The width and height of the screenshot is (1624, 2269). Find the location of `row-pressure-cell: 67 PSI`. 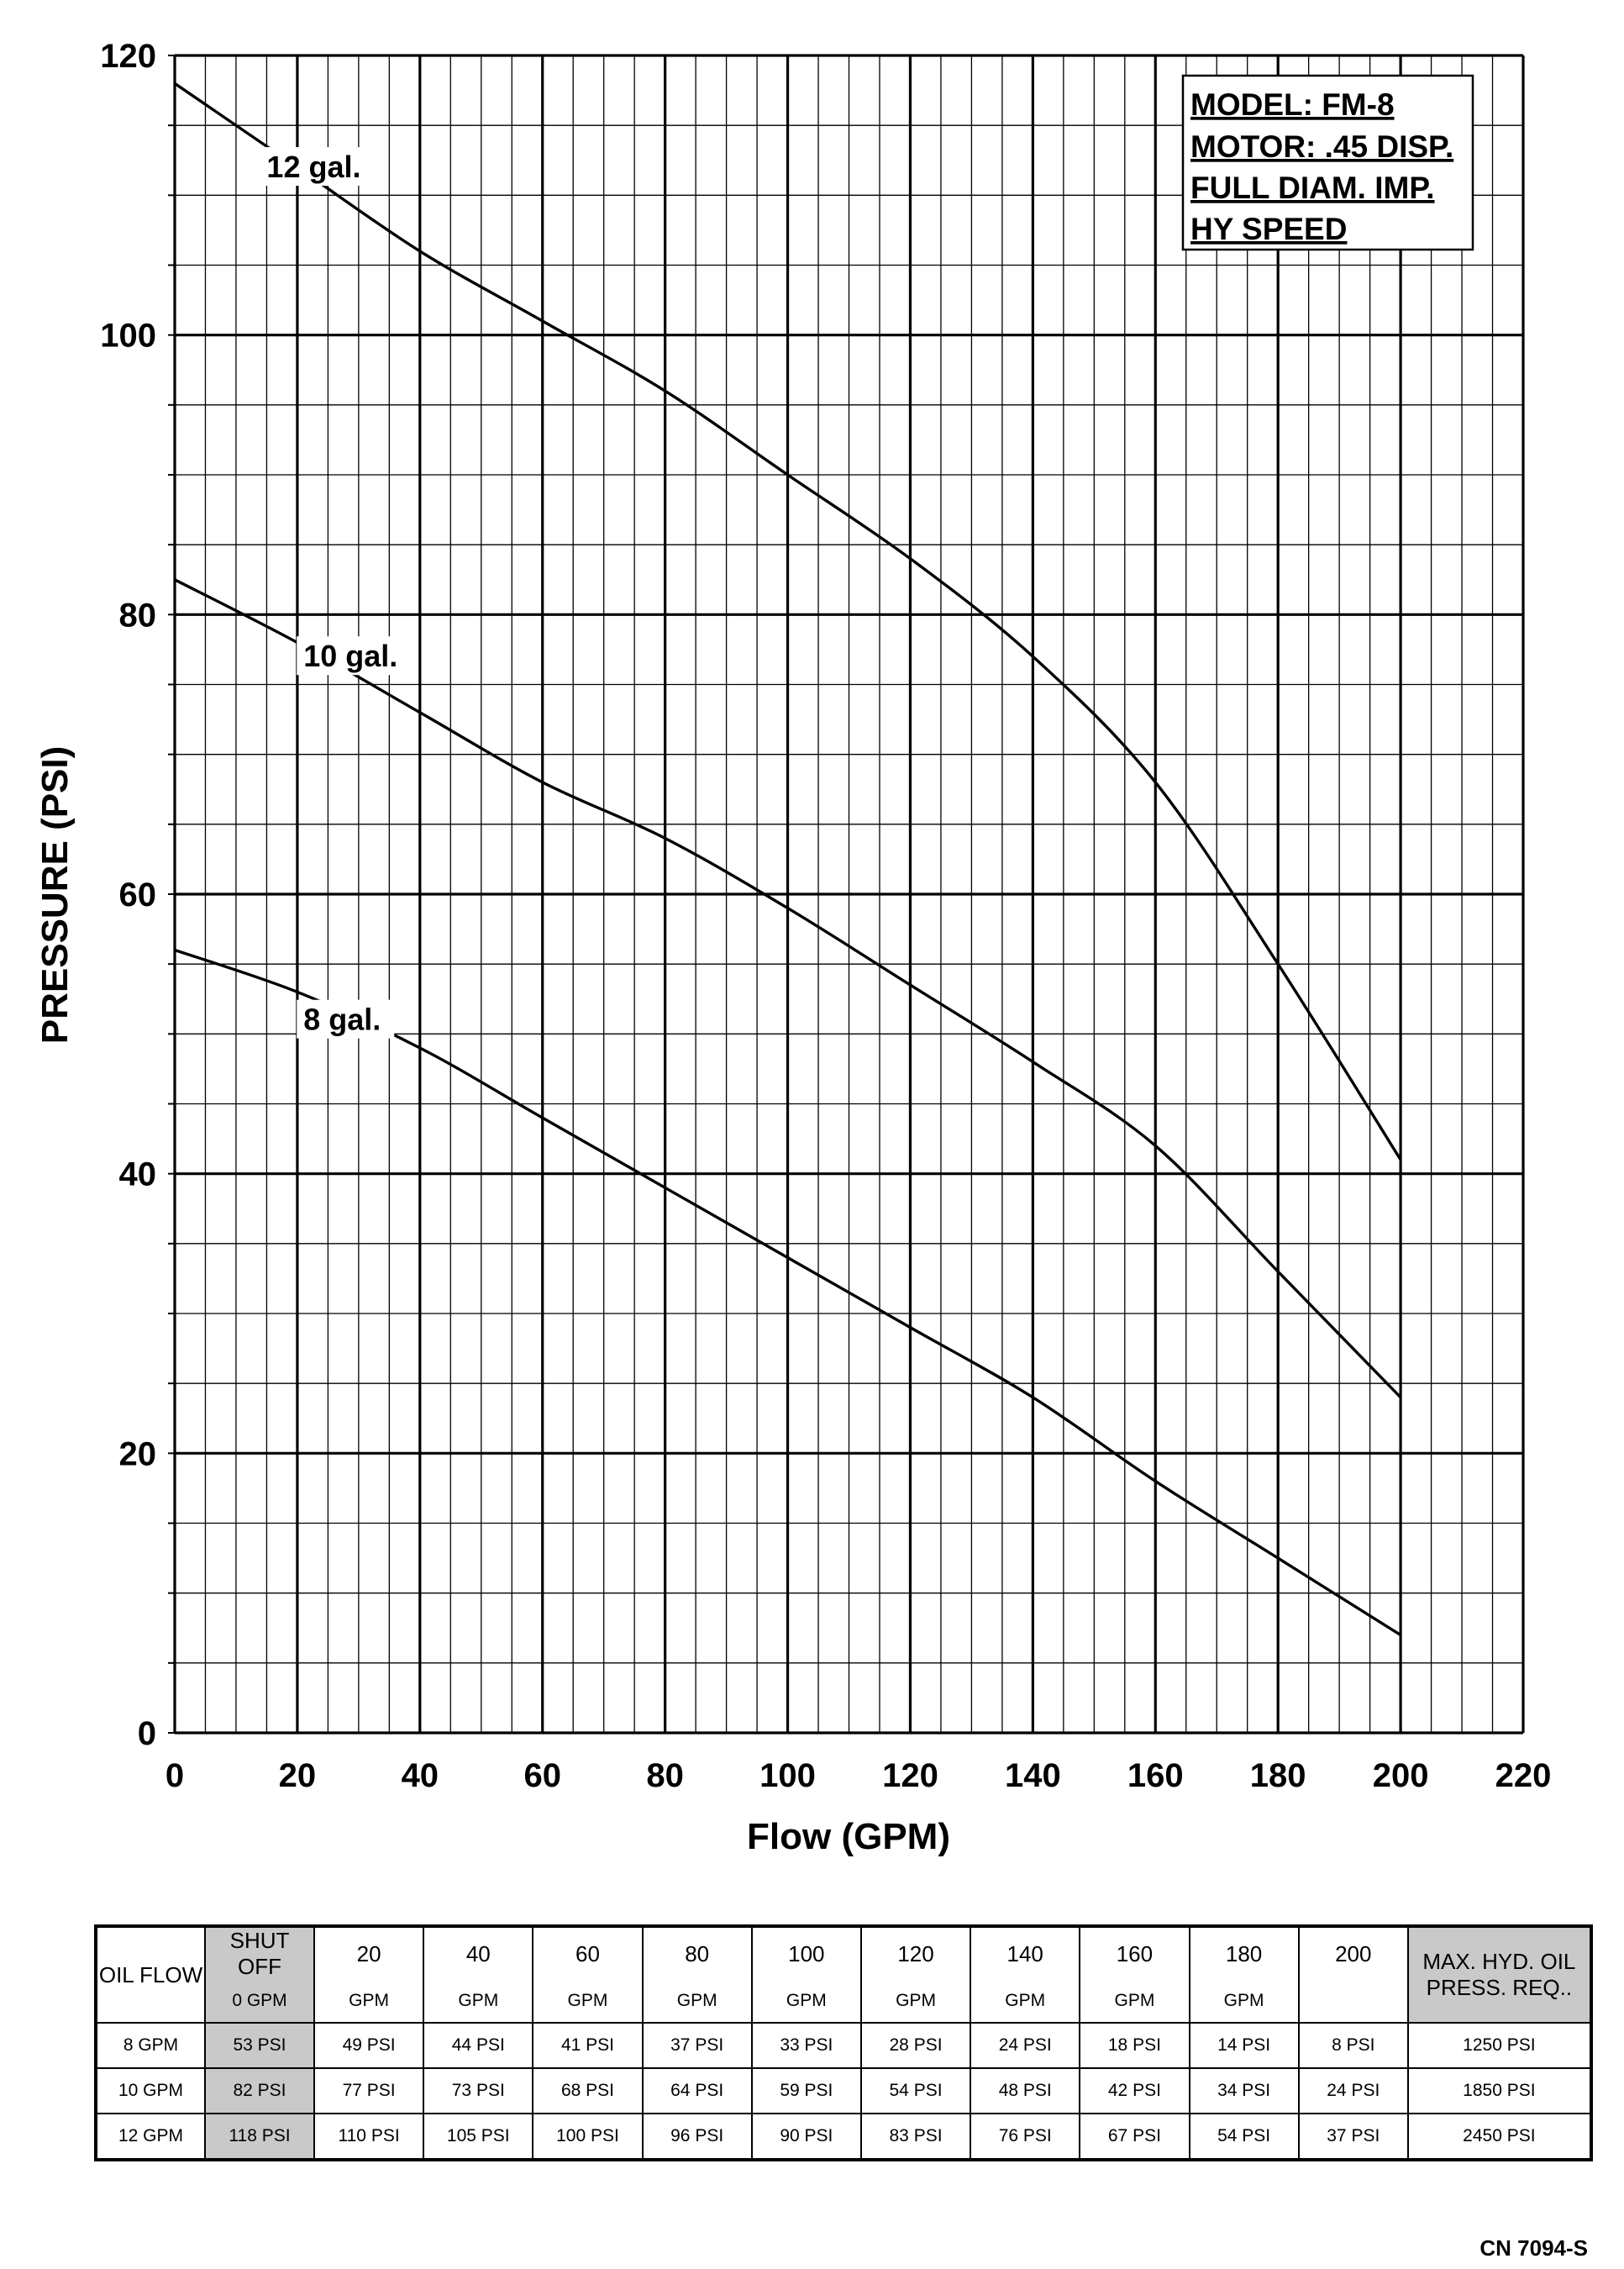

row-pressure-cell: 67 PSI is located at coordinates (1134, 2137).